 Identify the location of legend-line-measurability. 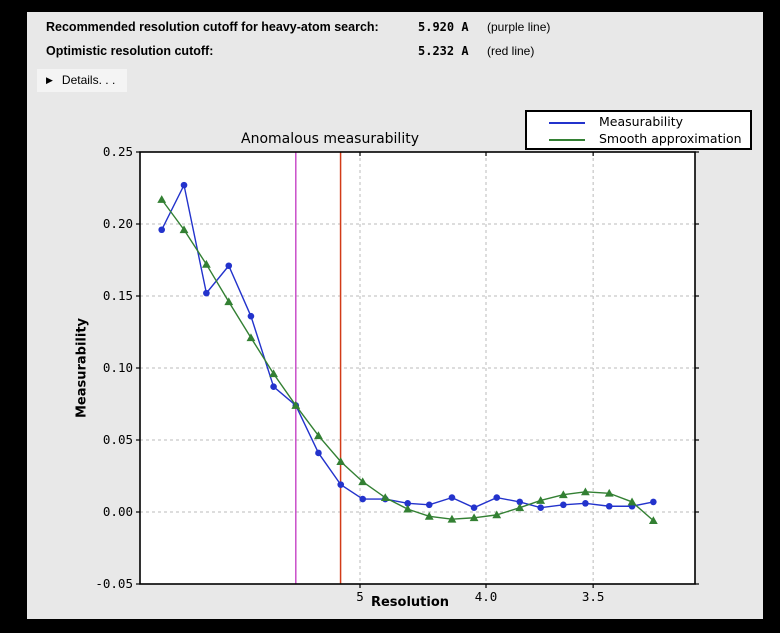
(567, 123).